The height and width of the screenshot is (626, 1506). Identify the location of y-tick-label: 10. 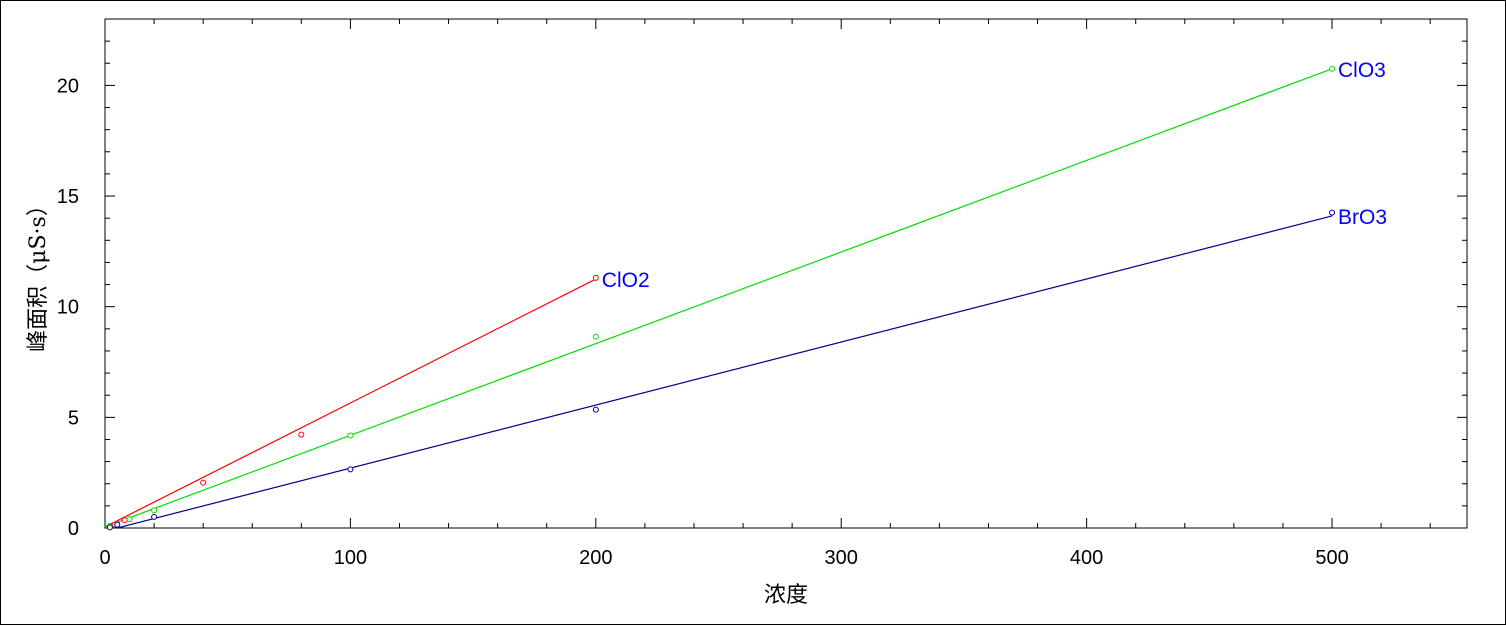
(68, 308).